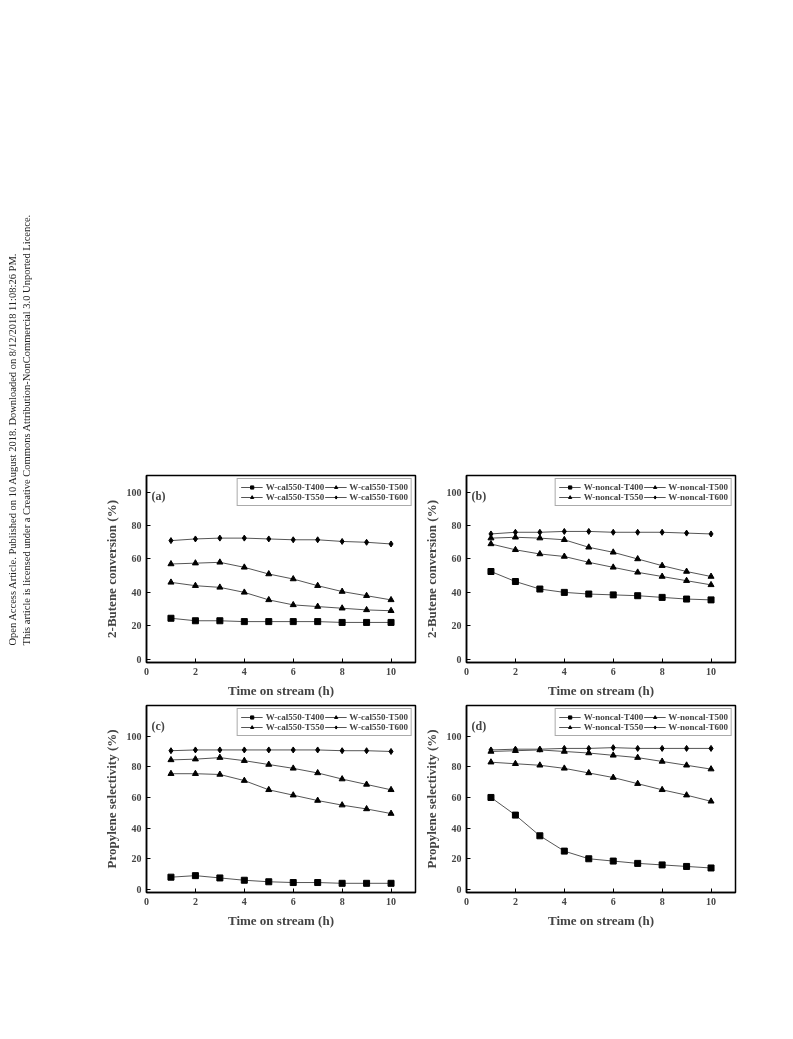  I want to click on text: Open Access Article. Published on 10 August 2018. Downloaded on 8/12/2018 11:08:26 PM., so click(12, 449).